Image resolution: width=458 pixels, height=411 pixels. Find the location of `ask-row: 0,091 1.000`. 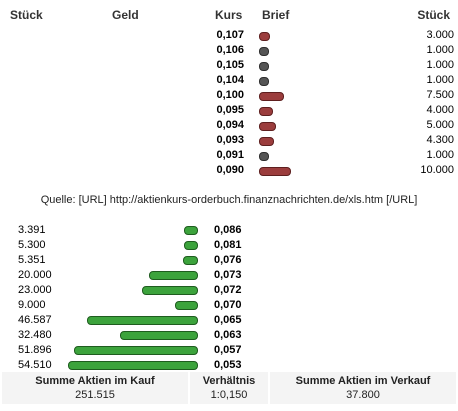

ask-row: 0,091 1.000 is located at coordinates (229, 155).